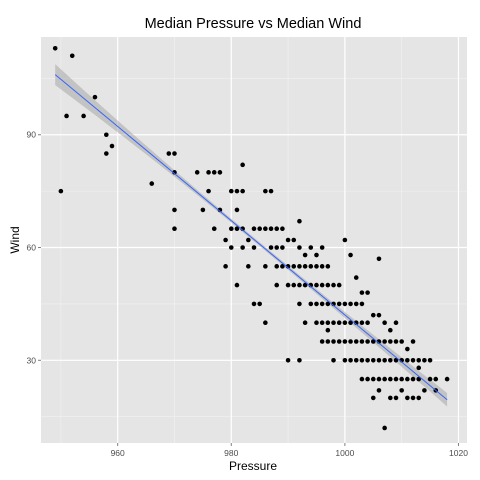  I want to click on y-axis-ticks: 30 60 90, so click(34, 247).